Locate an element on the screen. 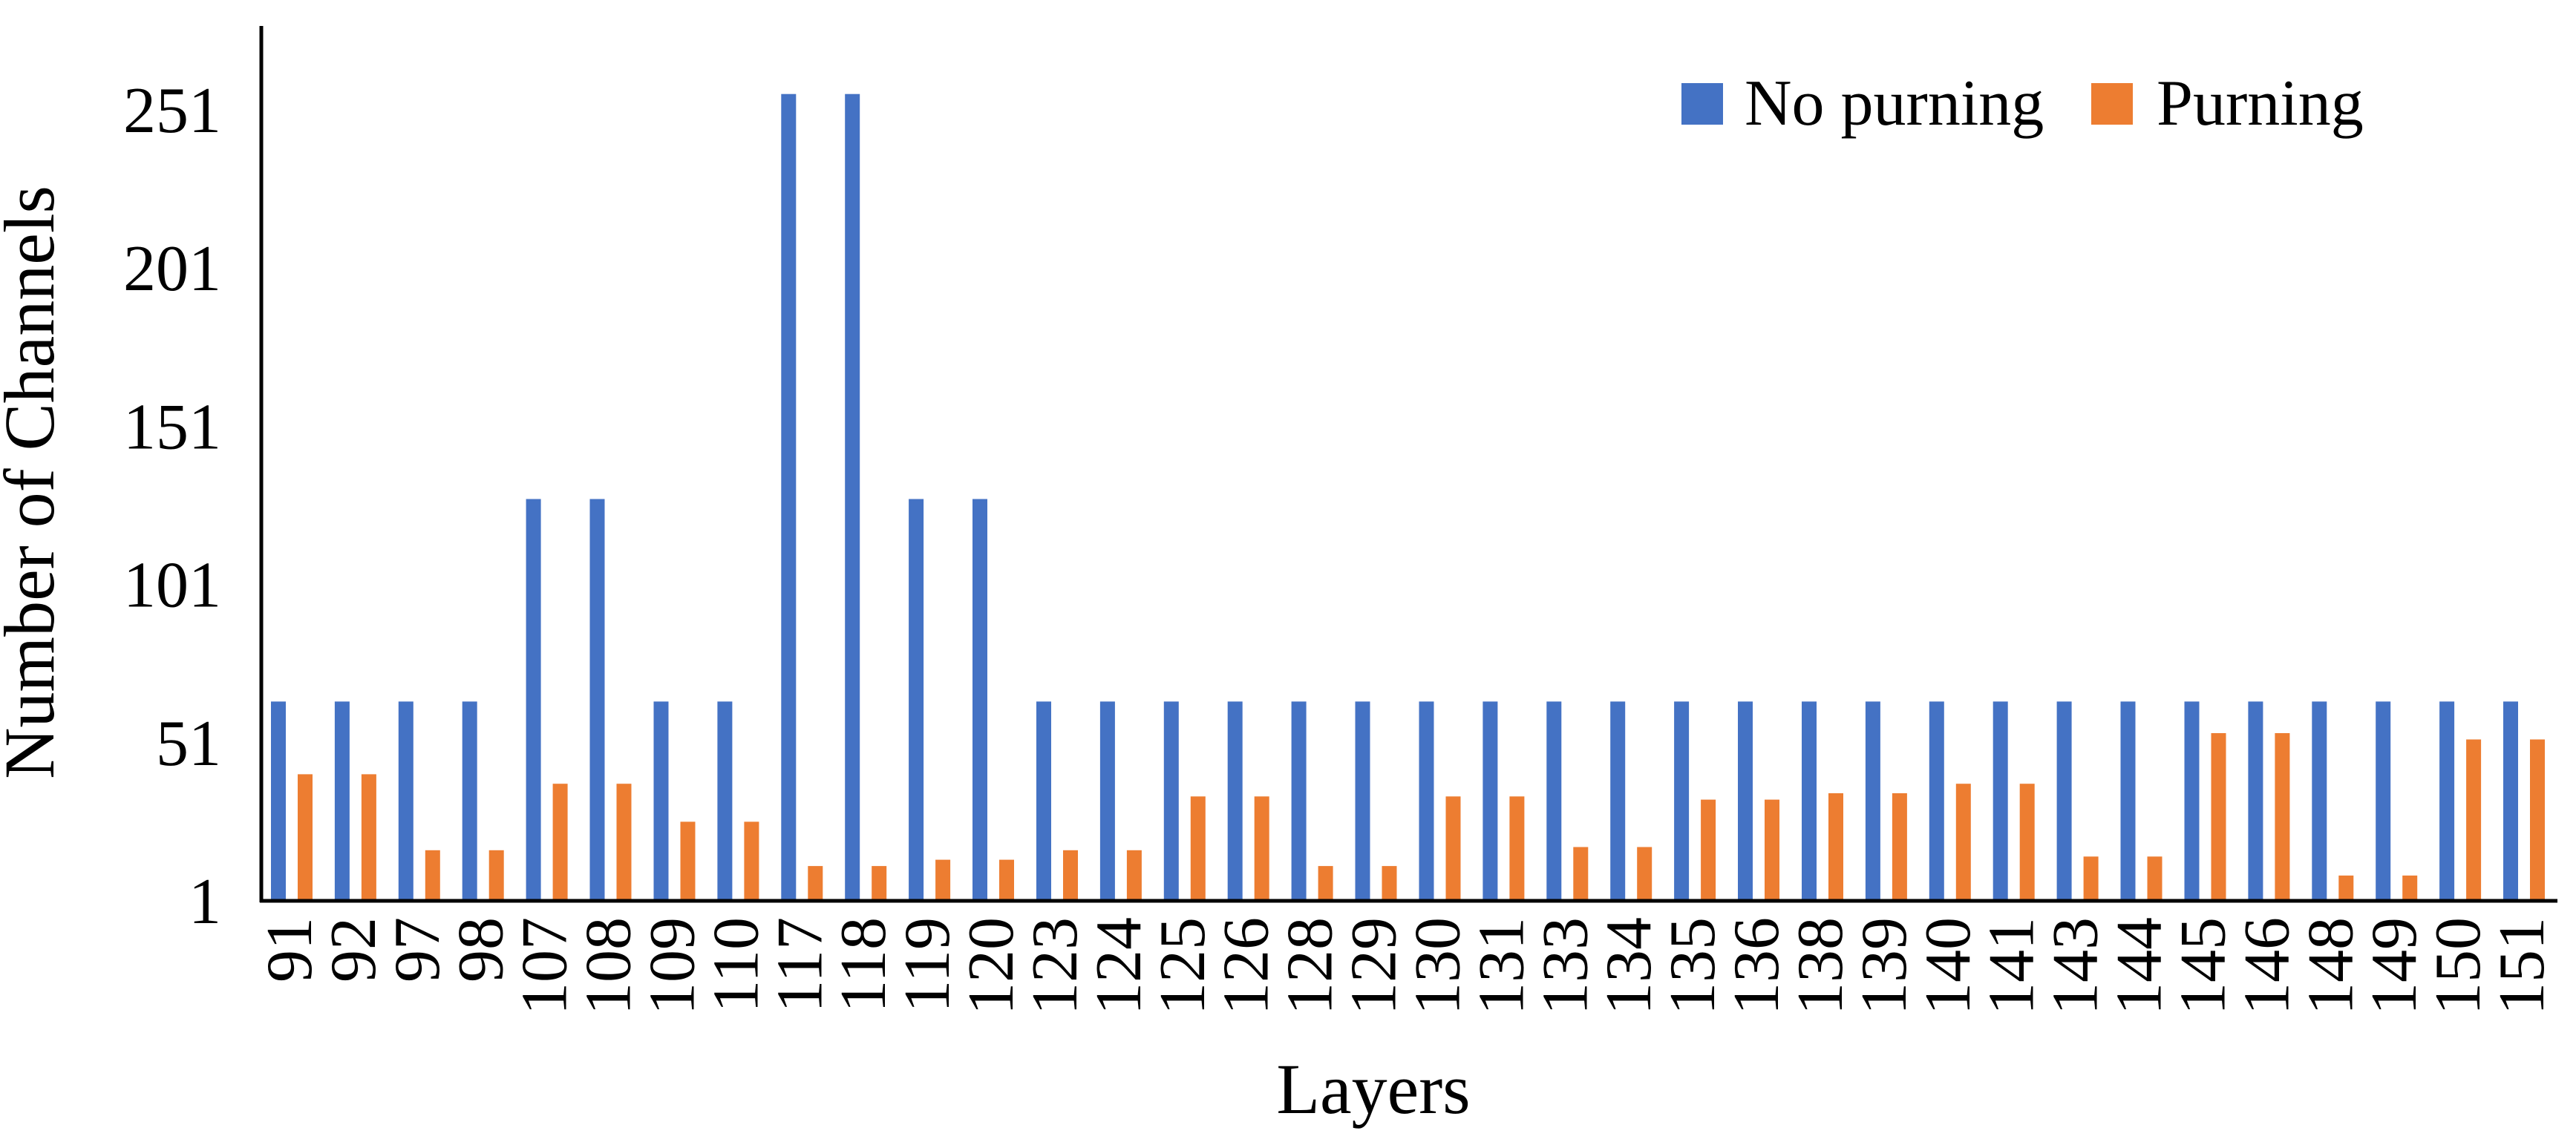 This screenshot has width=2576, height=1142. y-tick-label: 251 is located at coordinates (172, 111).